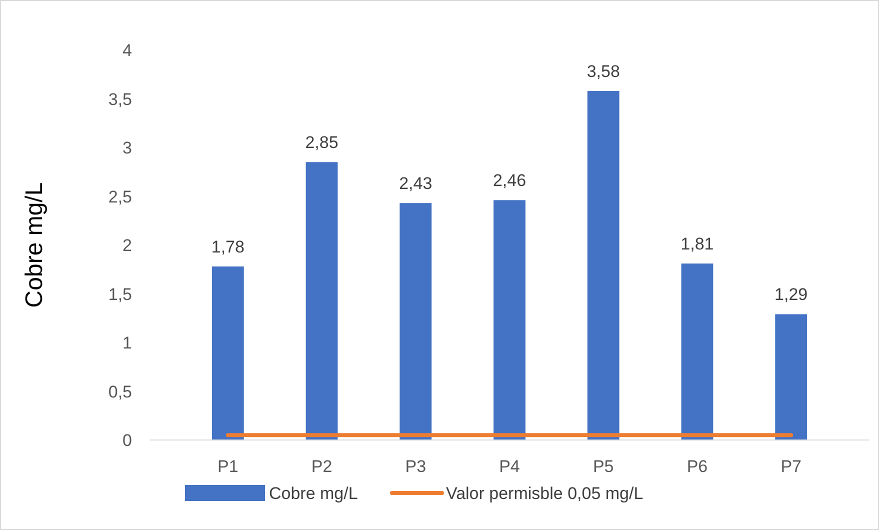  I want to click on y-tick-label: 0, so click(127, 440).